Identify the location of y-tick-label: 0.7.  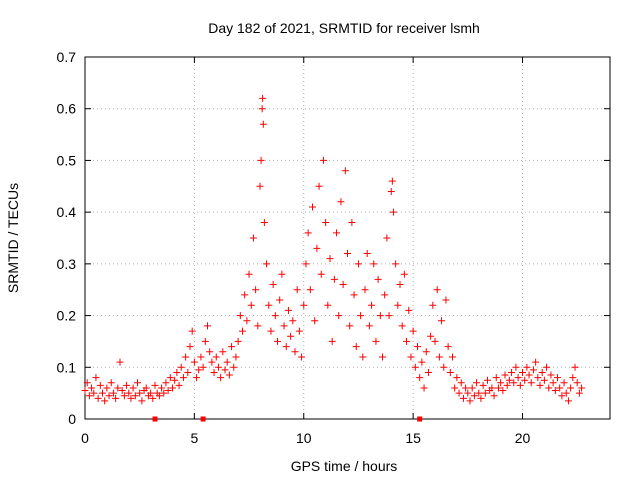
(67, 57).